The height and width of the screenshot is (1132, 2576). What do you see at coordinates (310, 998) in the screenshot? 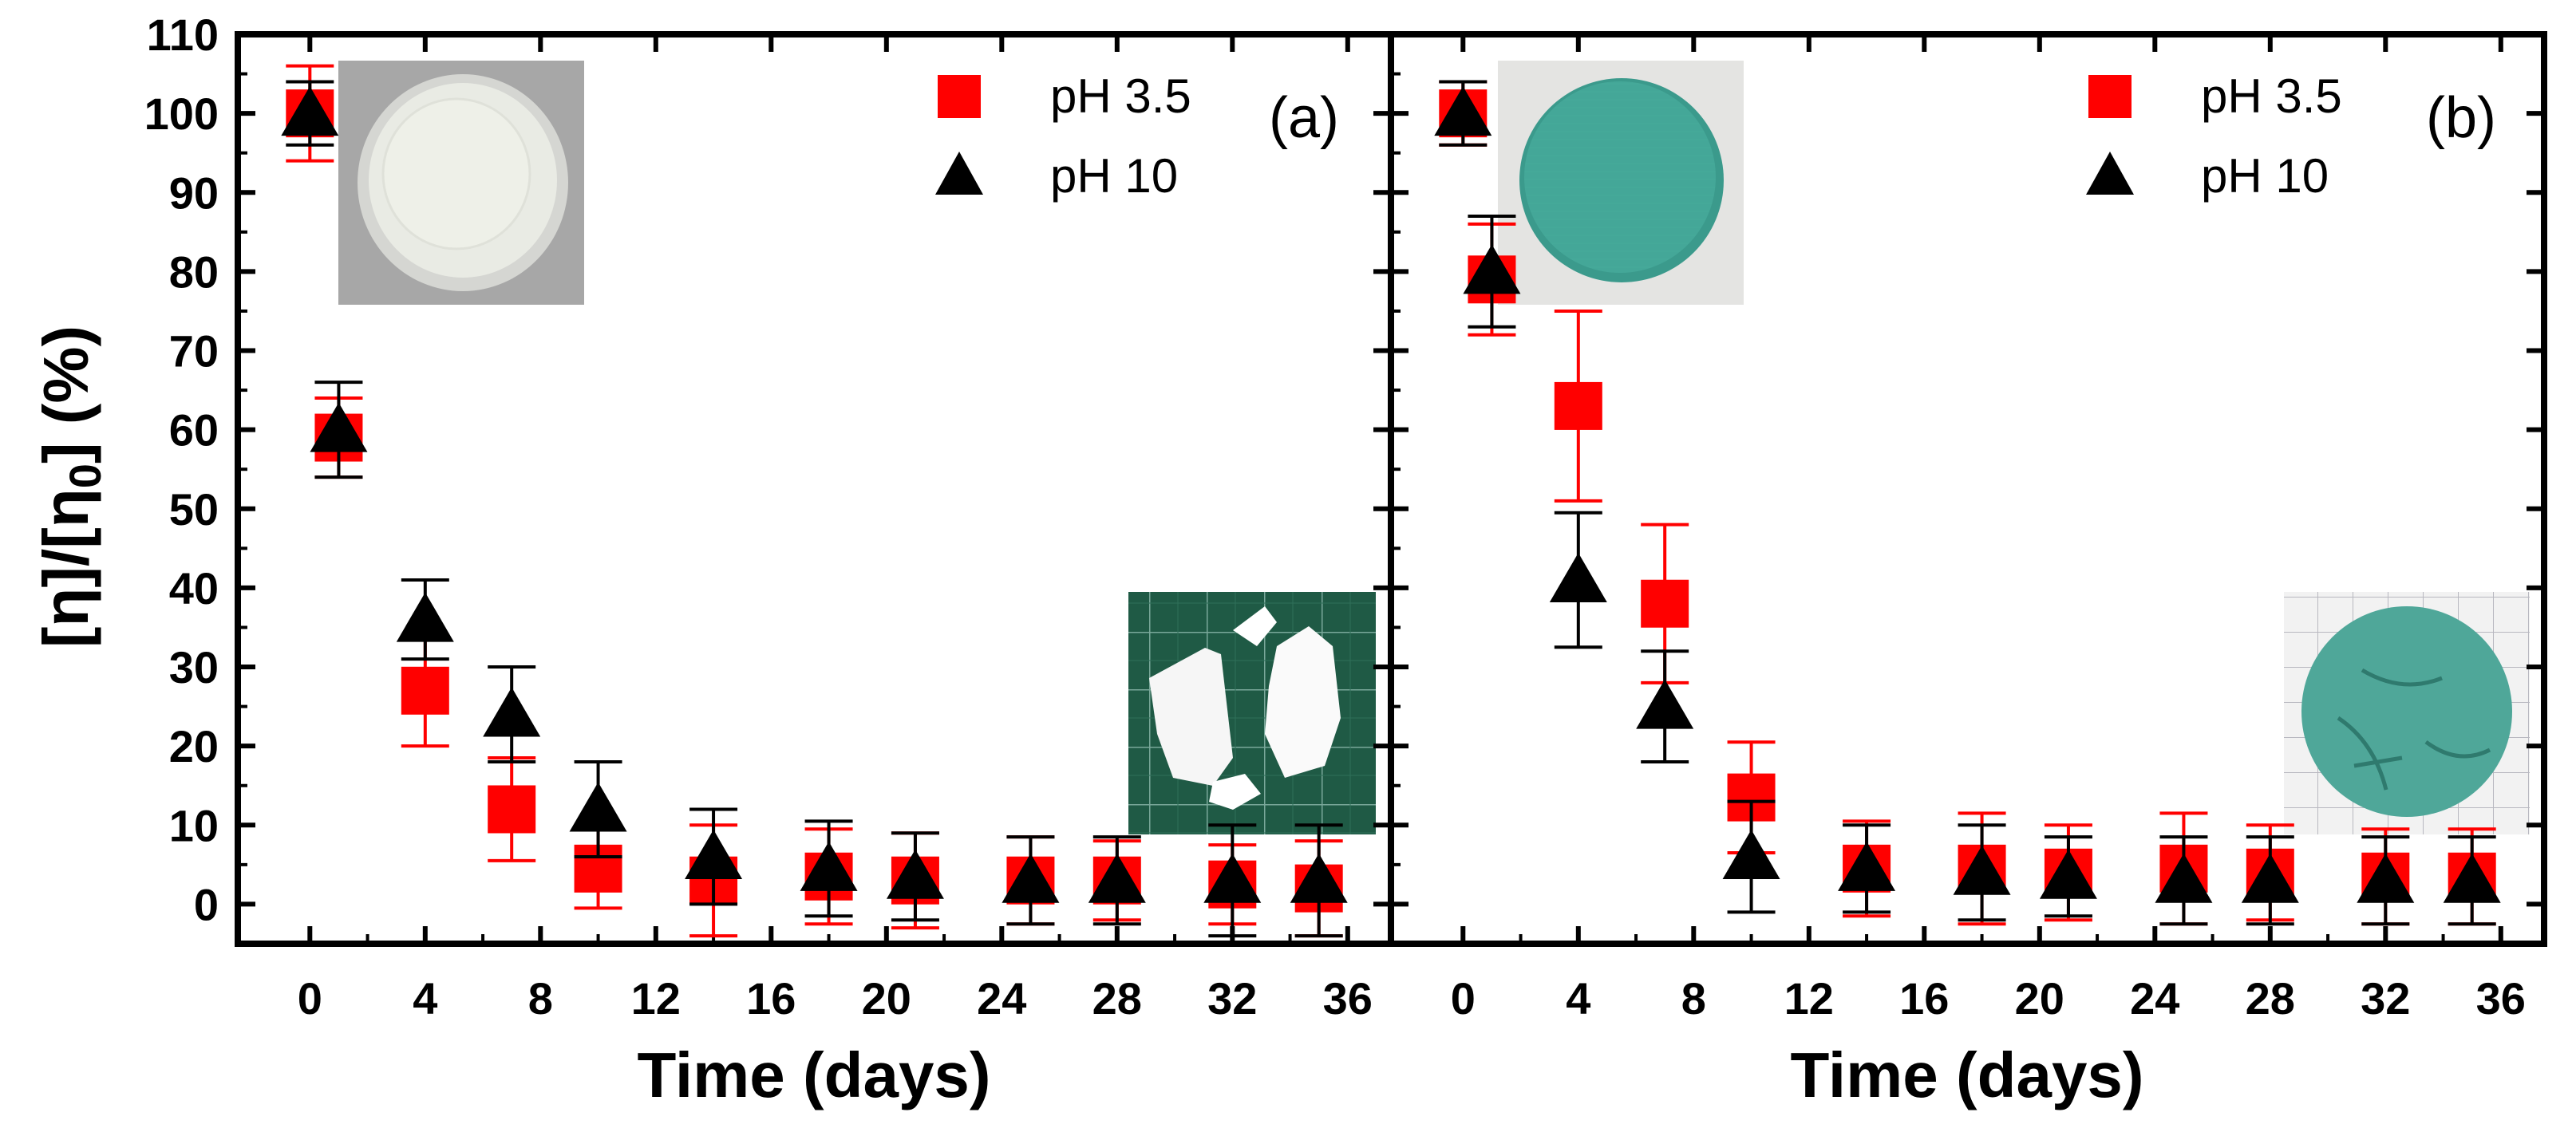
I see `x-tick-label-a: 0` at bounding box center [310, 998].